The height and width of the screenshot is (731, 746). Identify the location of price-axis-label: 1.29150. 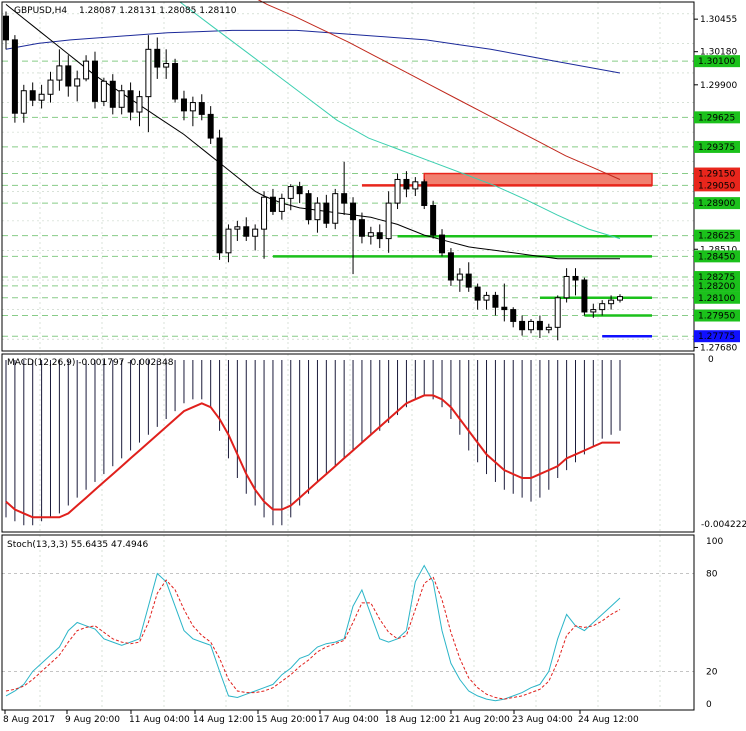
(716, 175).